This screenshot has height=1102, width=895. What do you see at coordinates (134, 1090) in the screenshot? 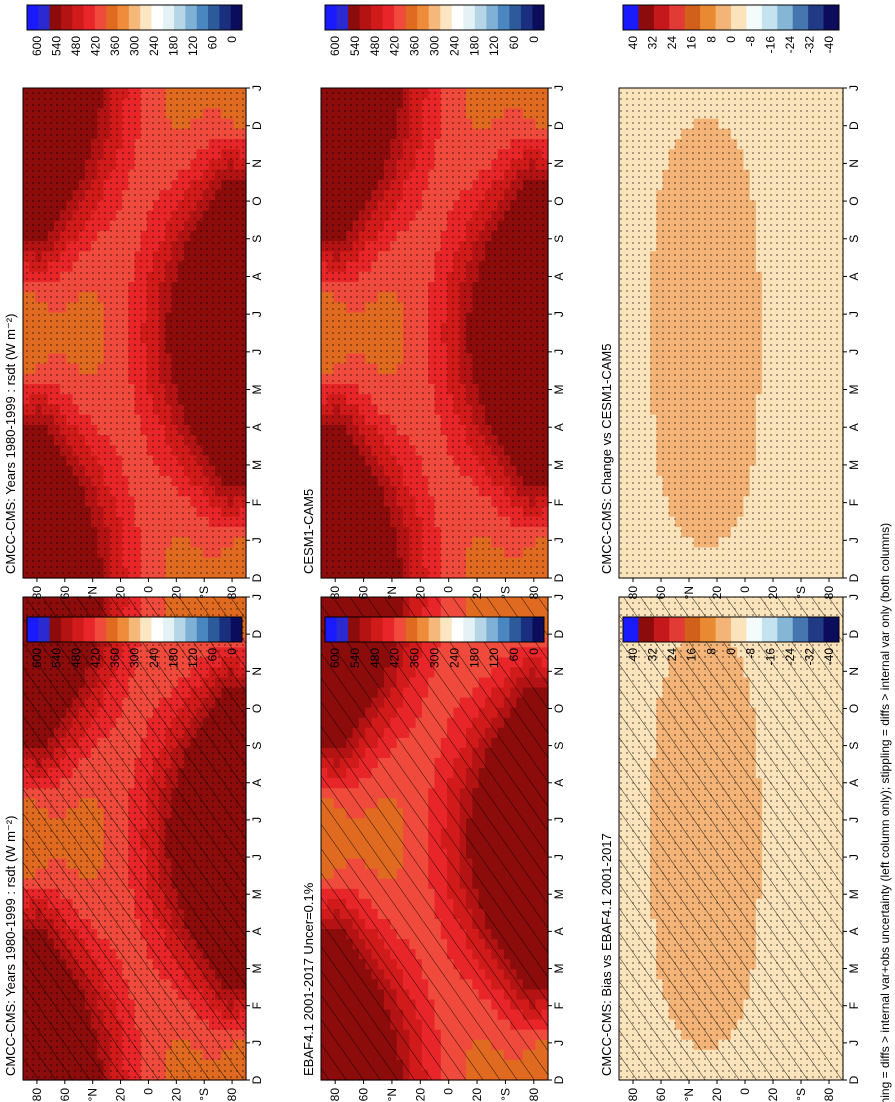
I see `latitude-axis: 80 60 °N 20 0 20 °S 80` at bounding box center [134, 1090].